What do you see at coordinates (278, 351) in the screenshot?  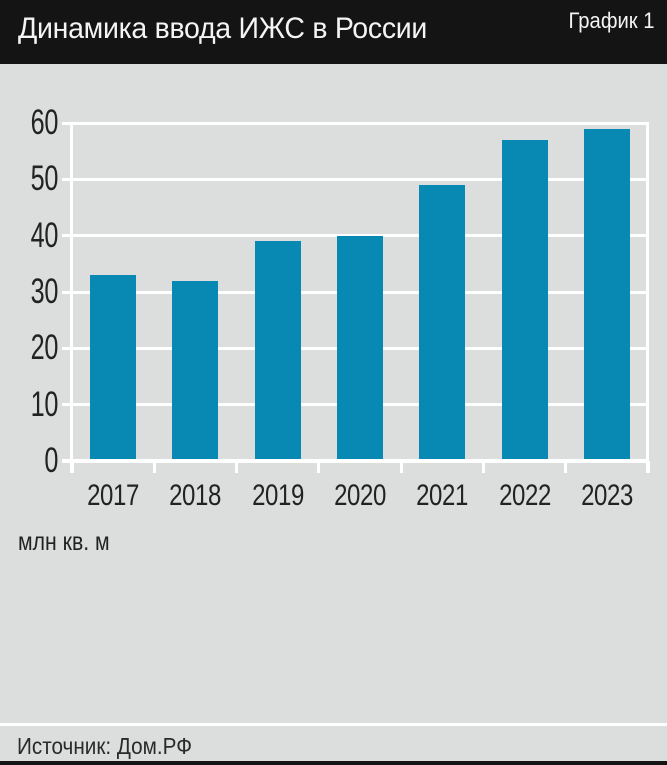 I see `bar-2019` at bounding box center [278, 351].